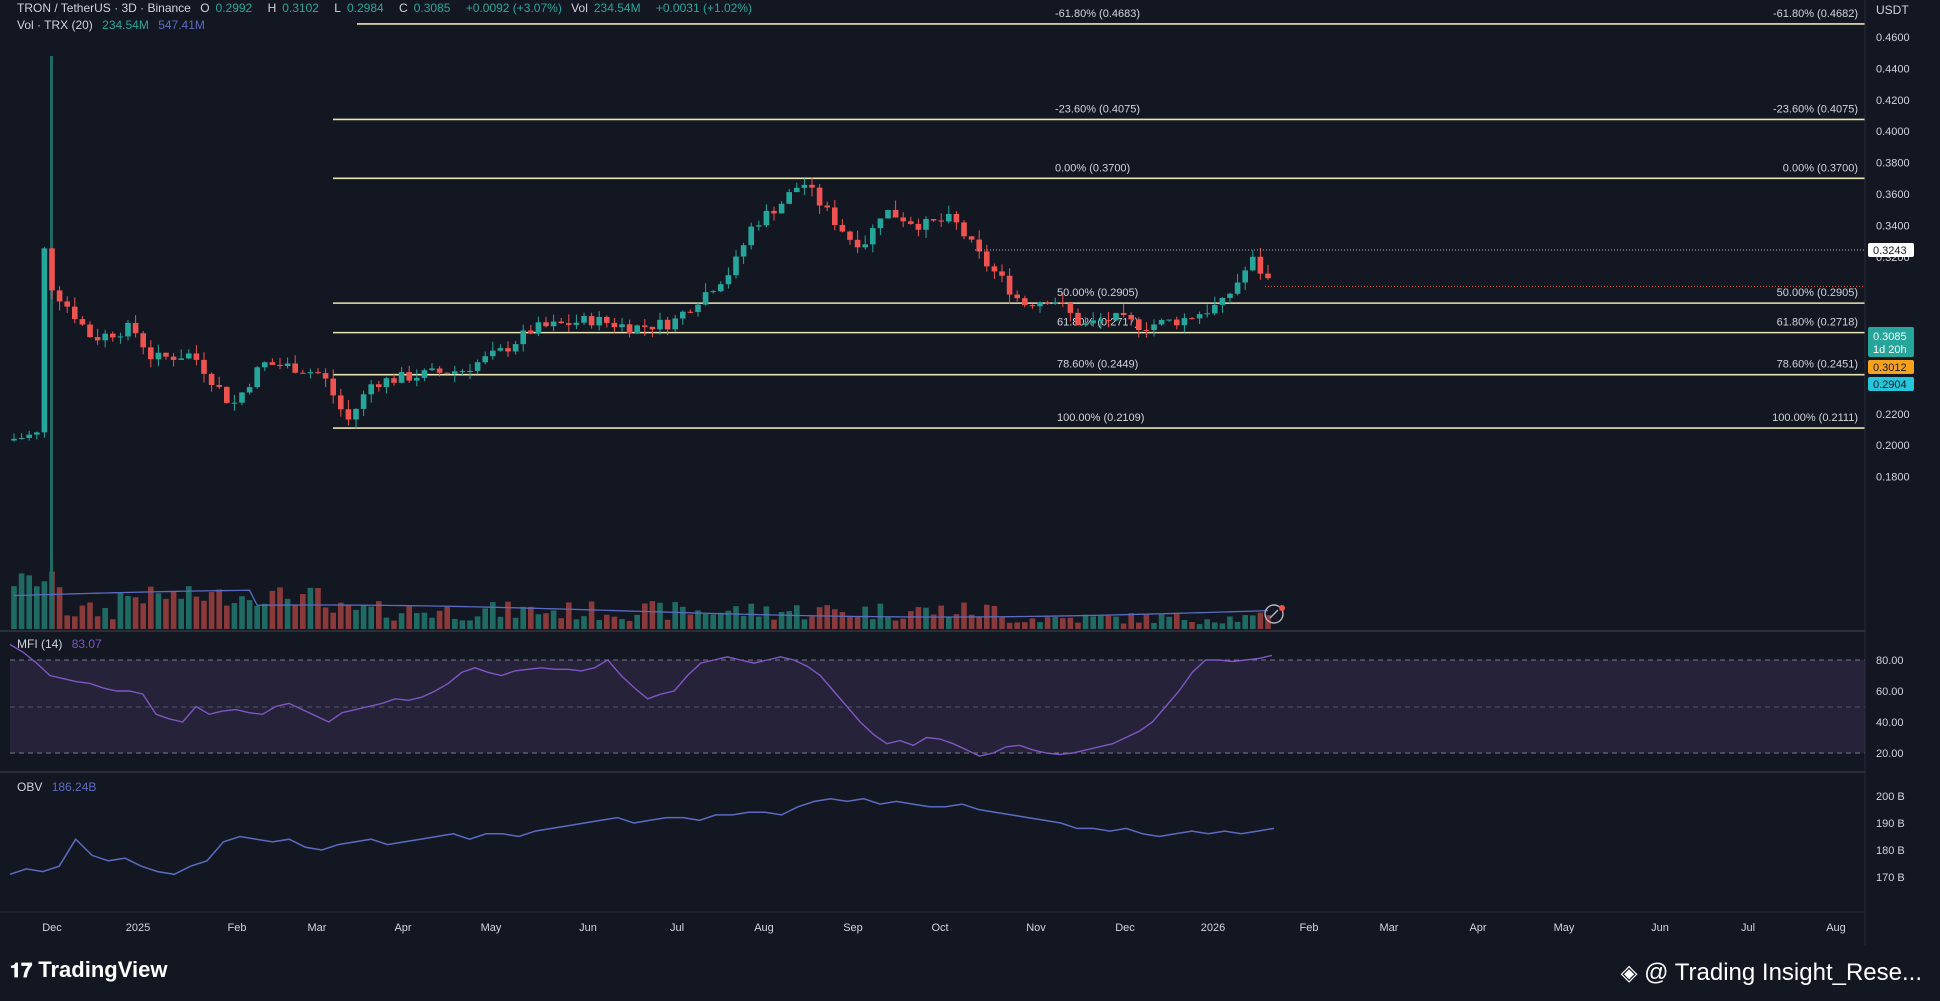 The height and width of the screenshot is (1001, 1940). I want to click on high-label: H, so click(272, 8).